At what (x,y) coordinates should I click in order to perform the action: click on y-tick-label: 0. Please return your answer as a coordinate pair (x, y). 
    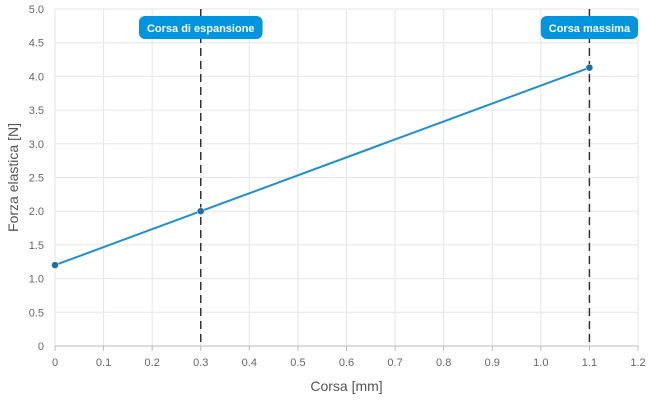
    Looking at the image, I should click on (41, 347).